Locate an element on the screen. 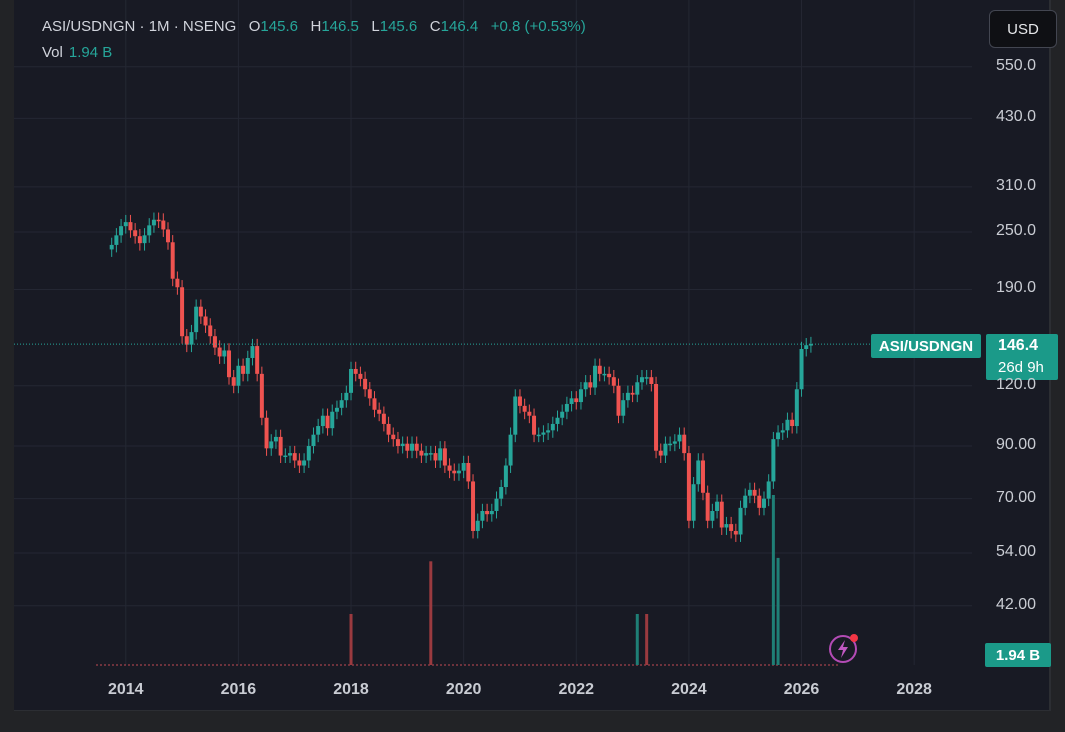 The image size is (1065, 732). lightning-icon is located at coordinates (844, 648).